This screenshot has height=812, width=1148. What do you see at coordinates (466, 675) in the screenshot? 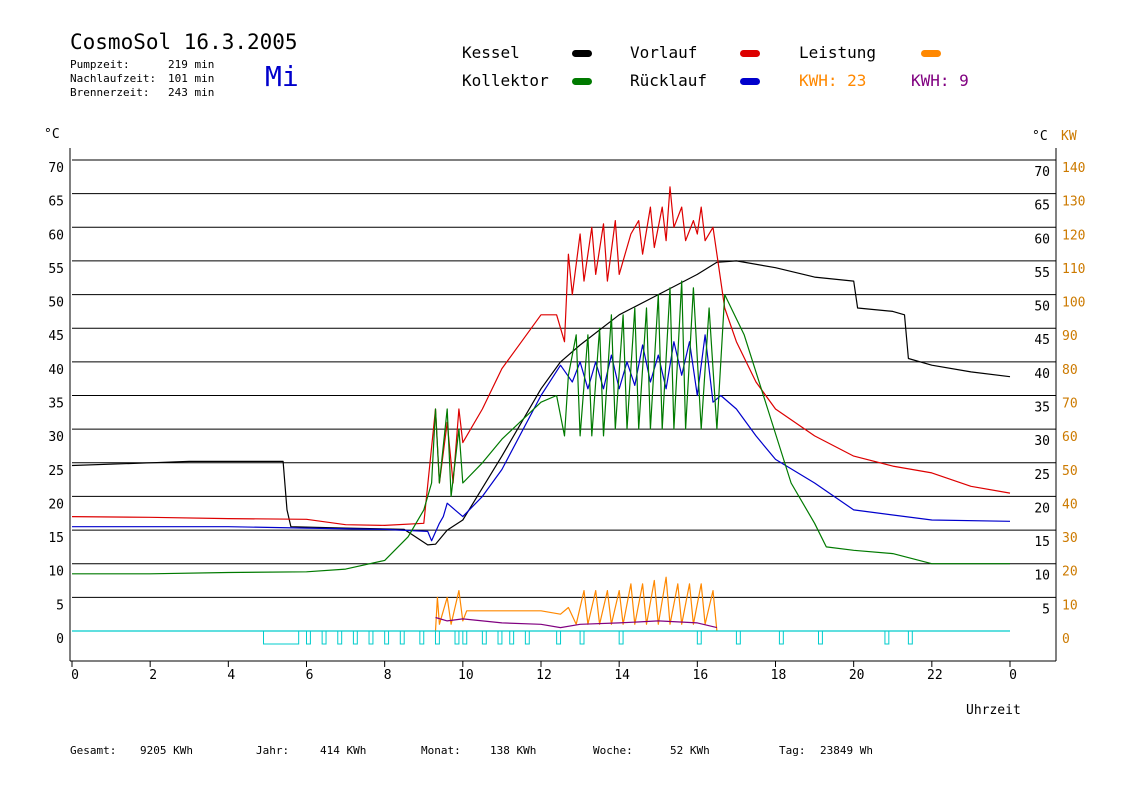
I see `x-tick-label: 10` at bounding box center [466, 675].